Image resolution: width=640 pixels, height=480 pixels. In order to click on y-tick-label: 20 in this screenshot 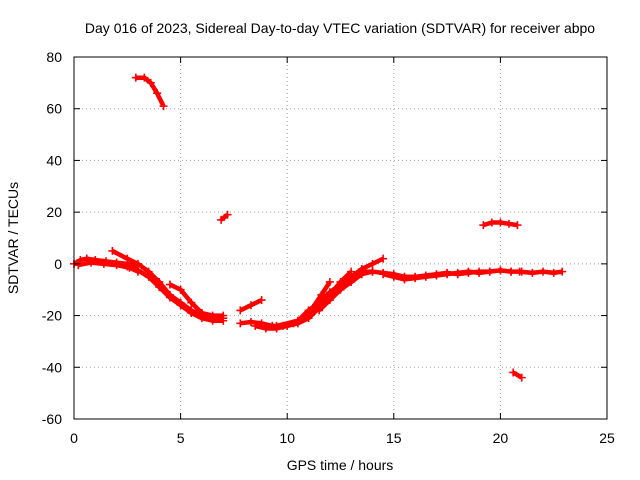, I will do `click(54, 212)`.